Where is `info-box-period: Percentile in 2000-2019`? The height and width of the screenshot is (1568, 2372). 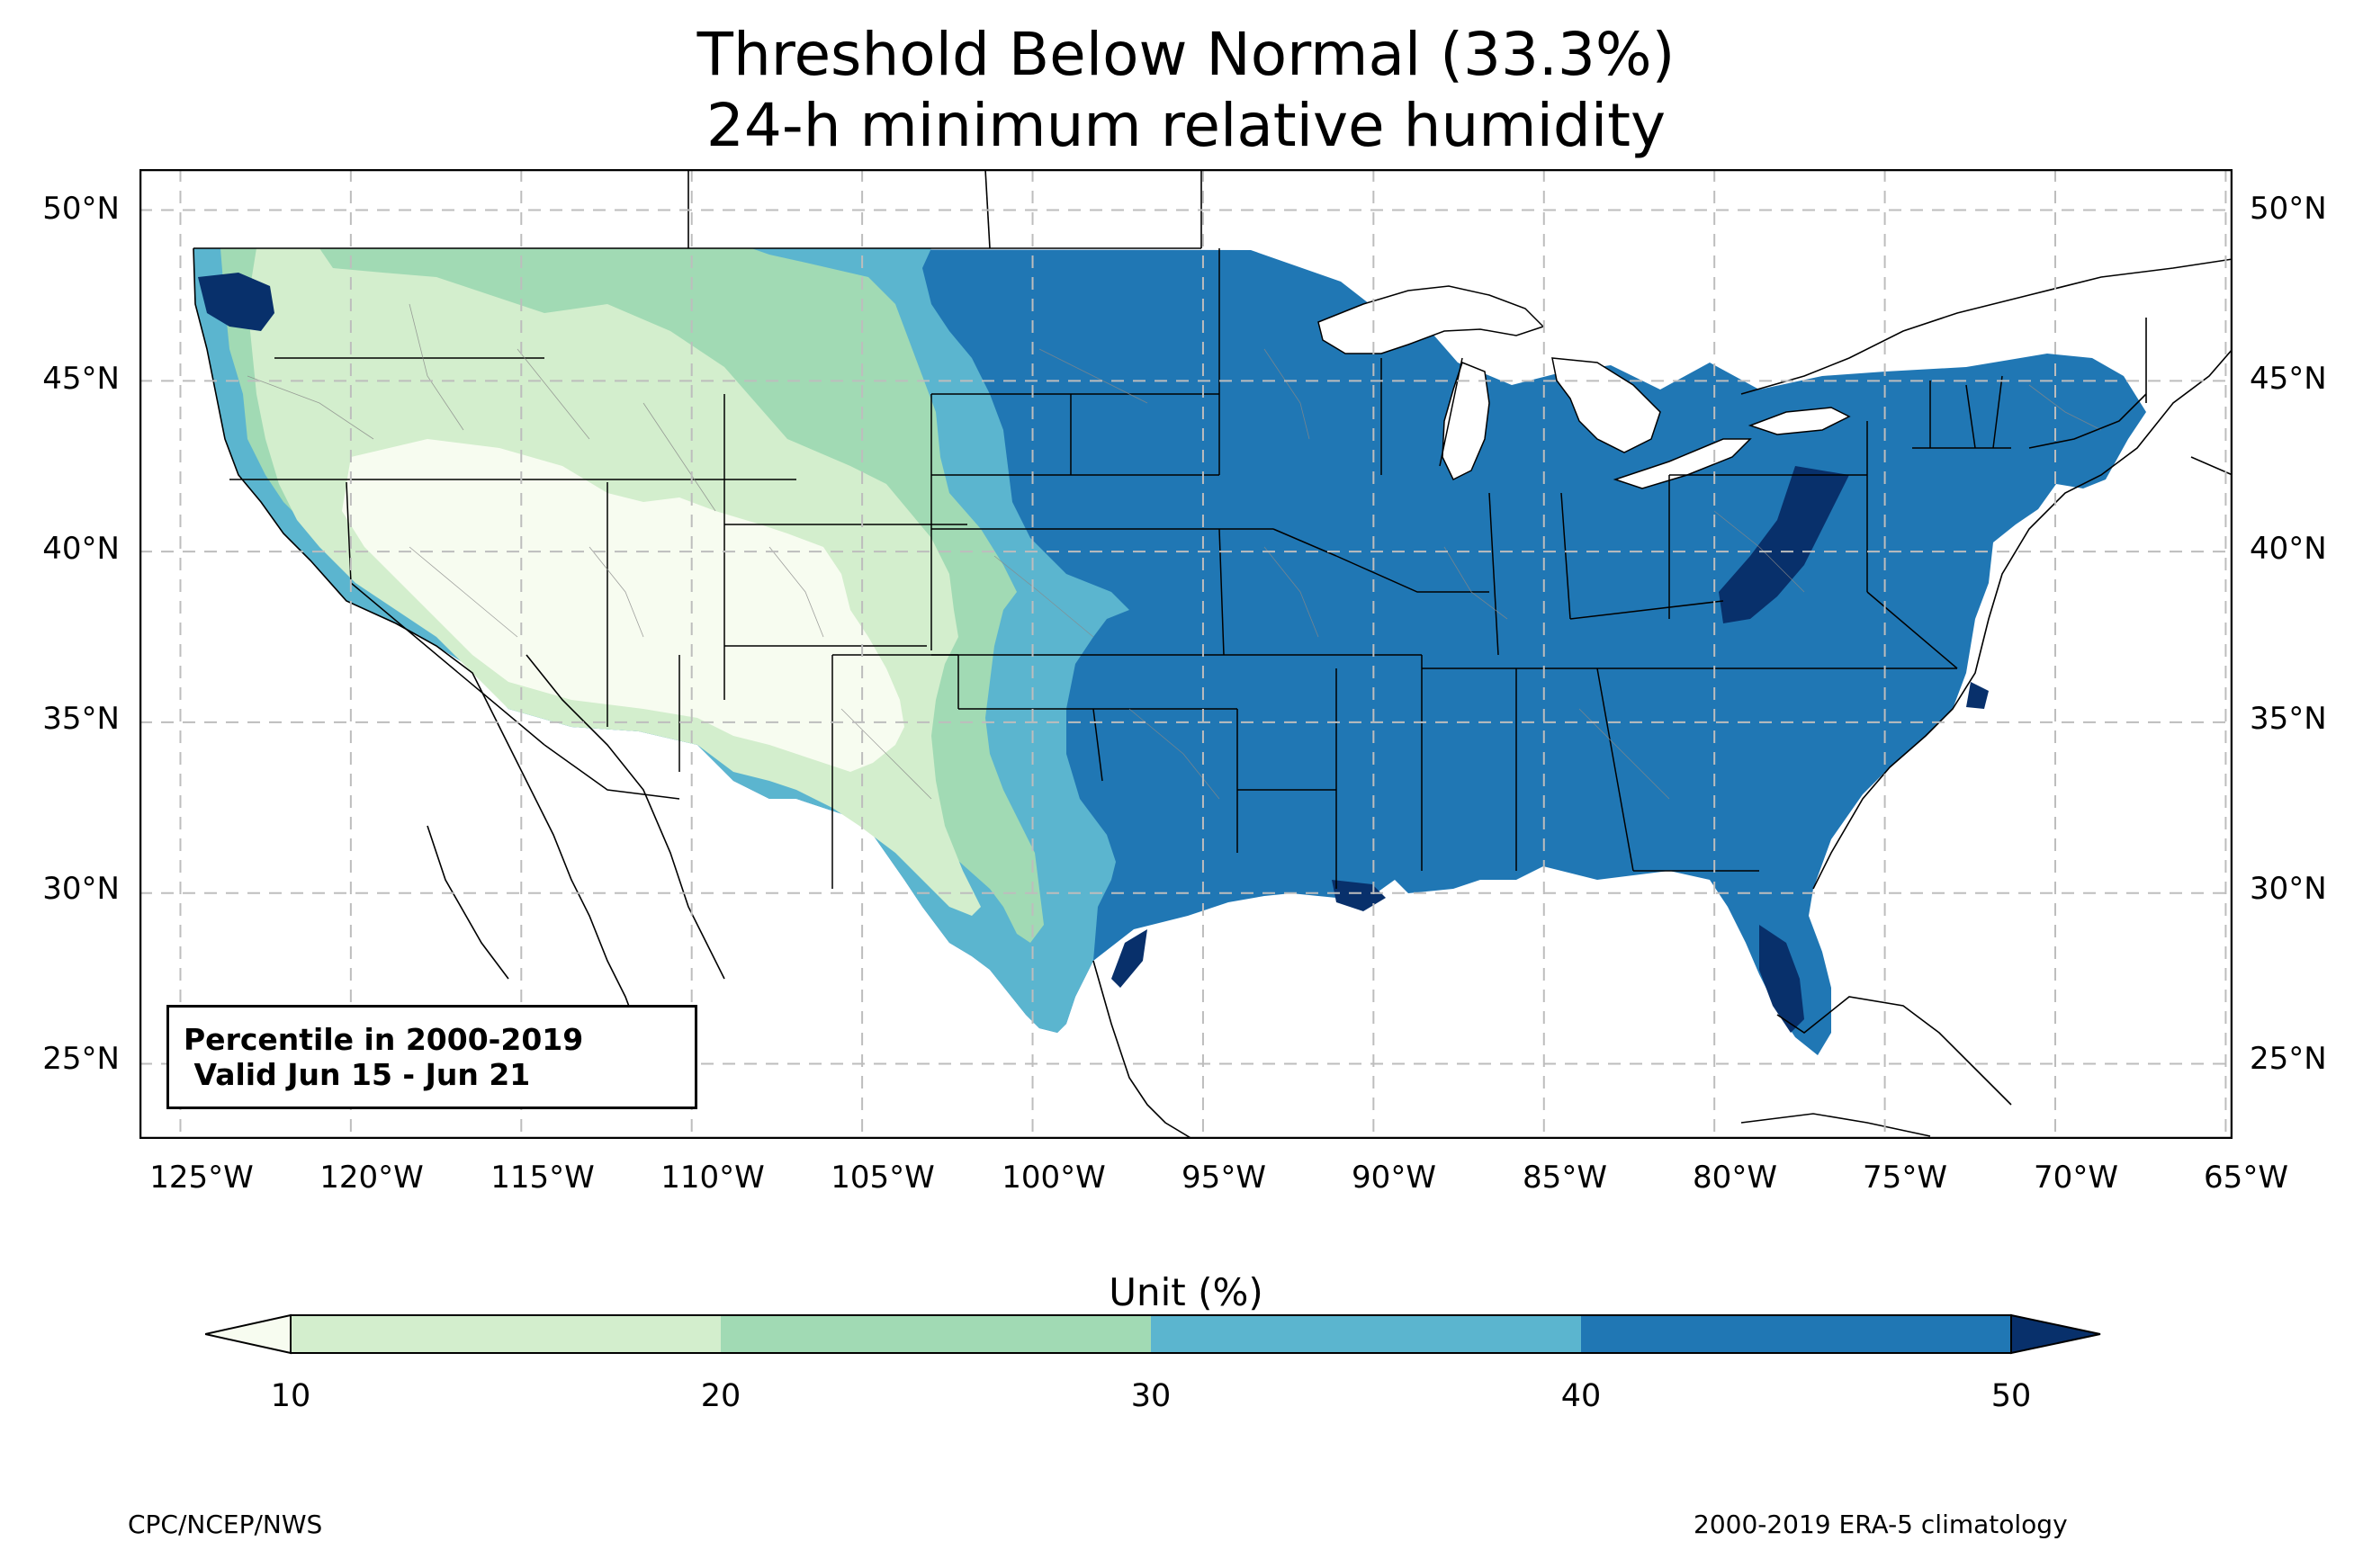
info-box-period: Percentile in 2000-2019 is located at coordinates (384, 1039).